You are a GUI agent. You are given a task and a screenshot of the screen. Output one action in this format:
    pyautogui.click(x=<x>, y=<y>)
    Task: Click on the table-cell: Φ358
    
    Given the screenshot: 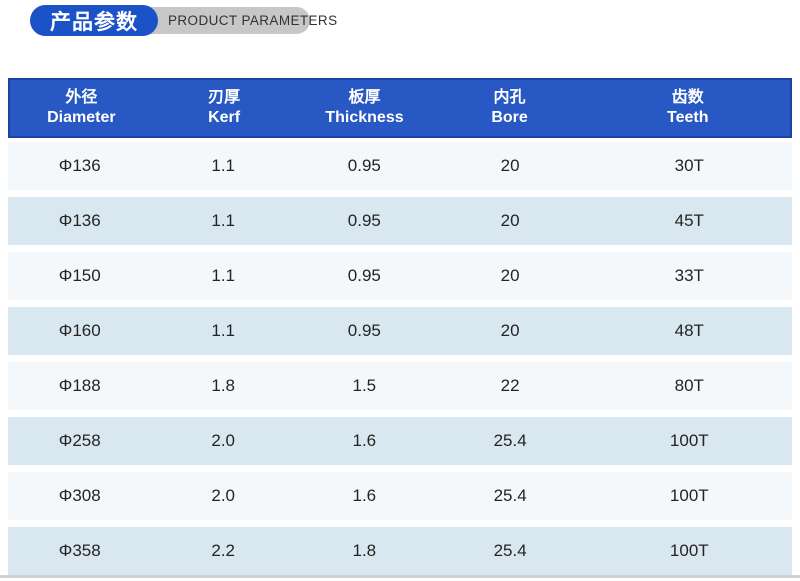 What is the action you would take?
    pyautogui.click(x=79, y=550)
    